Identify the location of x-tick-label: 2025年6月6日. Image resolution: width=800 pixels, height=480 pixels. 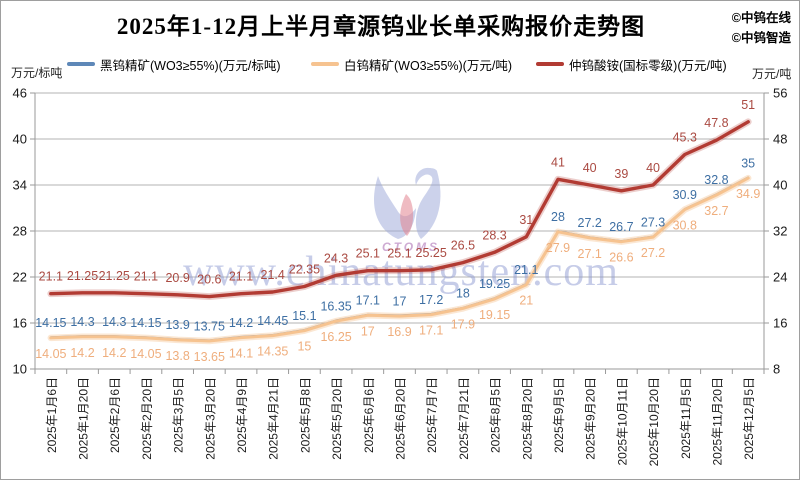
(369, 415).